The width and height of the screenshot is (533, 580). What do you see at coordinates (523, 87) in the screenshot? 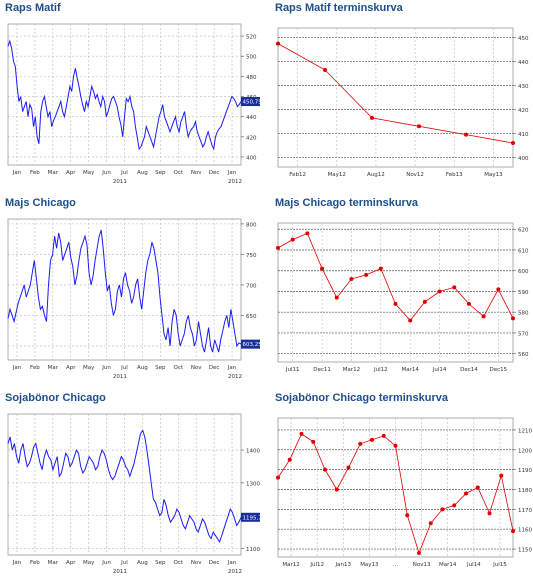
I see `y-tick-label: 430` at bounding box center [523, 87].